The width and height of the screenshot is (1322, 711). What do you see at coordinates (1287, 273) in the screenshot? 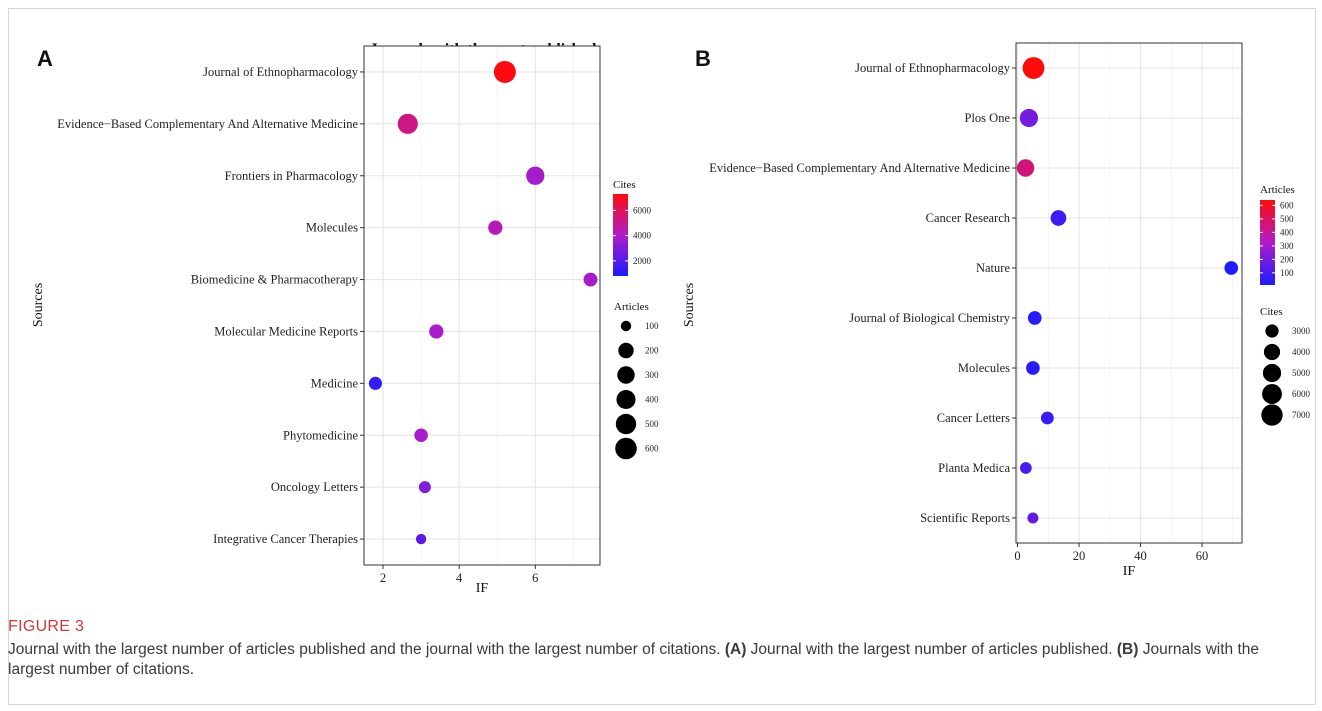
I see `color-bar-tick-label: 100` at bounding box center [1287, 273].